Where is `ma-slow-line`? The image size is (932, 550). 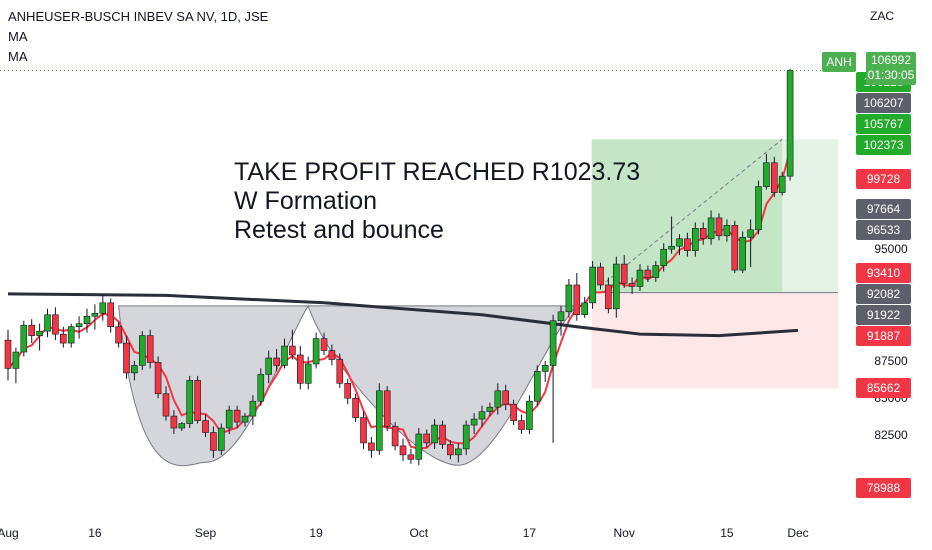 ma-slow-line is located at coordinates (403, 315).